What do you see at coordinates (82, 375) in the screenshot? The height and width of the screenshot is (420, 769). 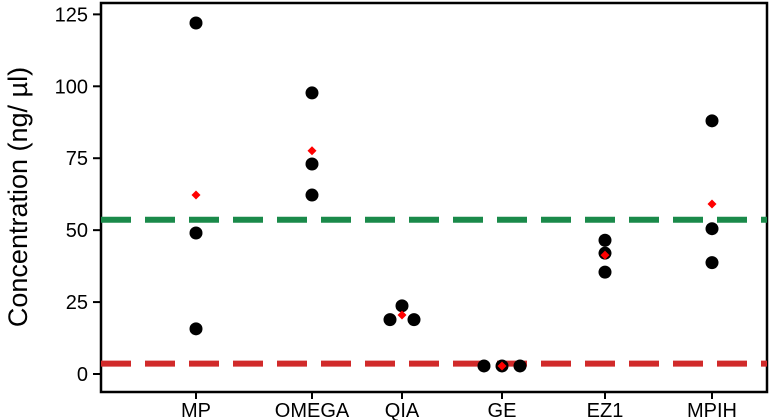 I see `y-tick-label: 0` at bounding box center [82, 375].